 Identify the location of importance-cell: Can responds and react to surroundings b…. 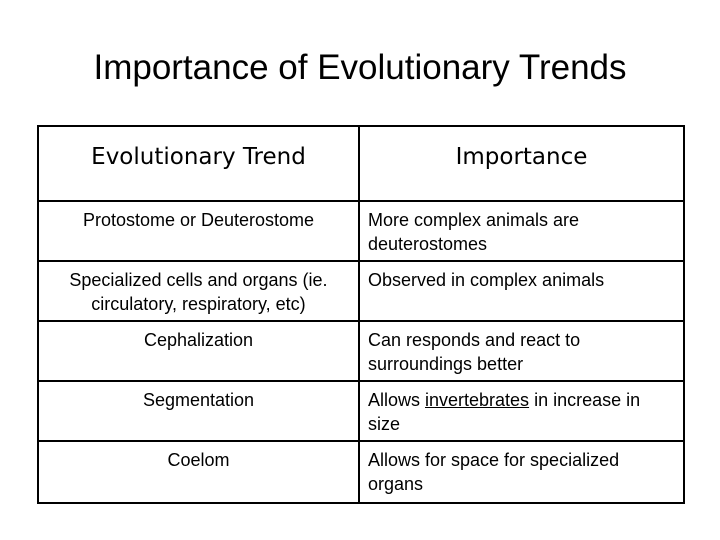
(521, 351).